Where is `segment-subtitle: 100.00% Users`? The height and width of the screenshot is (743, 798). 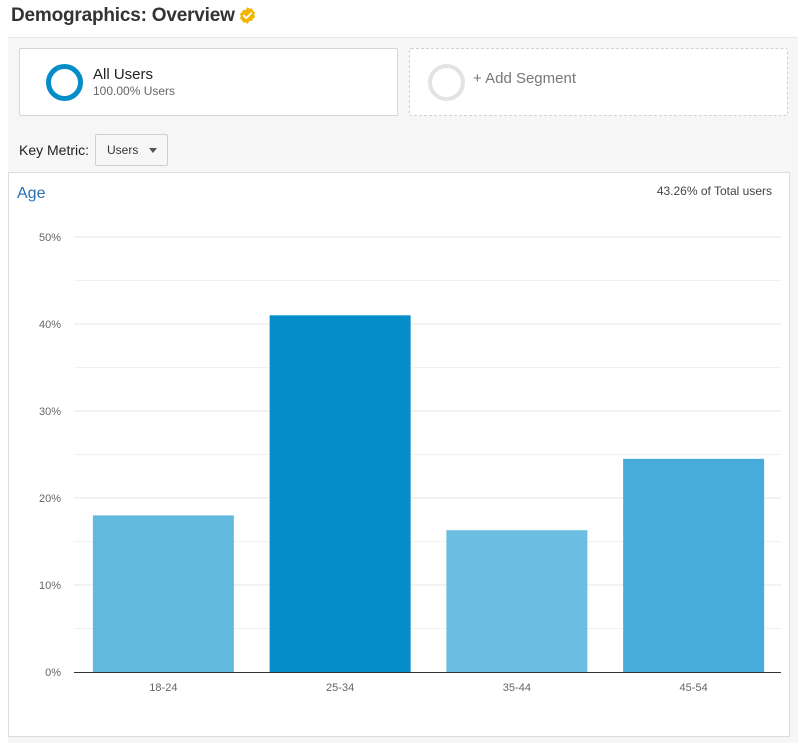 segment-subtitle: 100.00% Users is located at coordinates (134, 91).